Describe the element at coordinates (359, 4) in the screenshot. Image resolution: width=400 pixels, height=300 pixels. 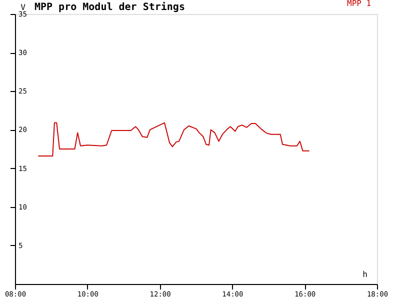
I see `text: MPP 1` at that location.